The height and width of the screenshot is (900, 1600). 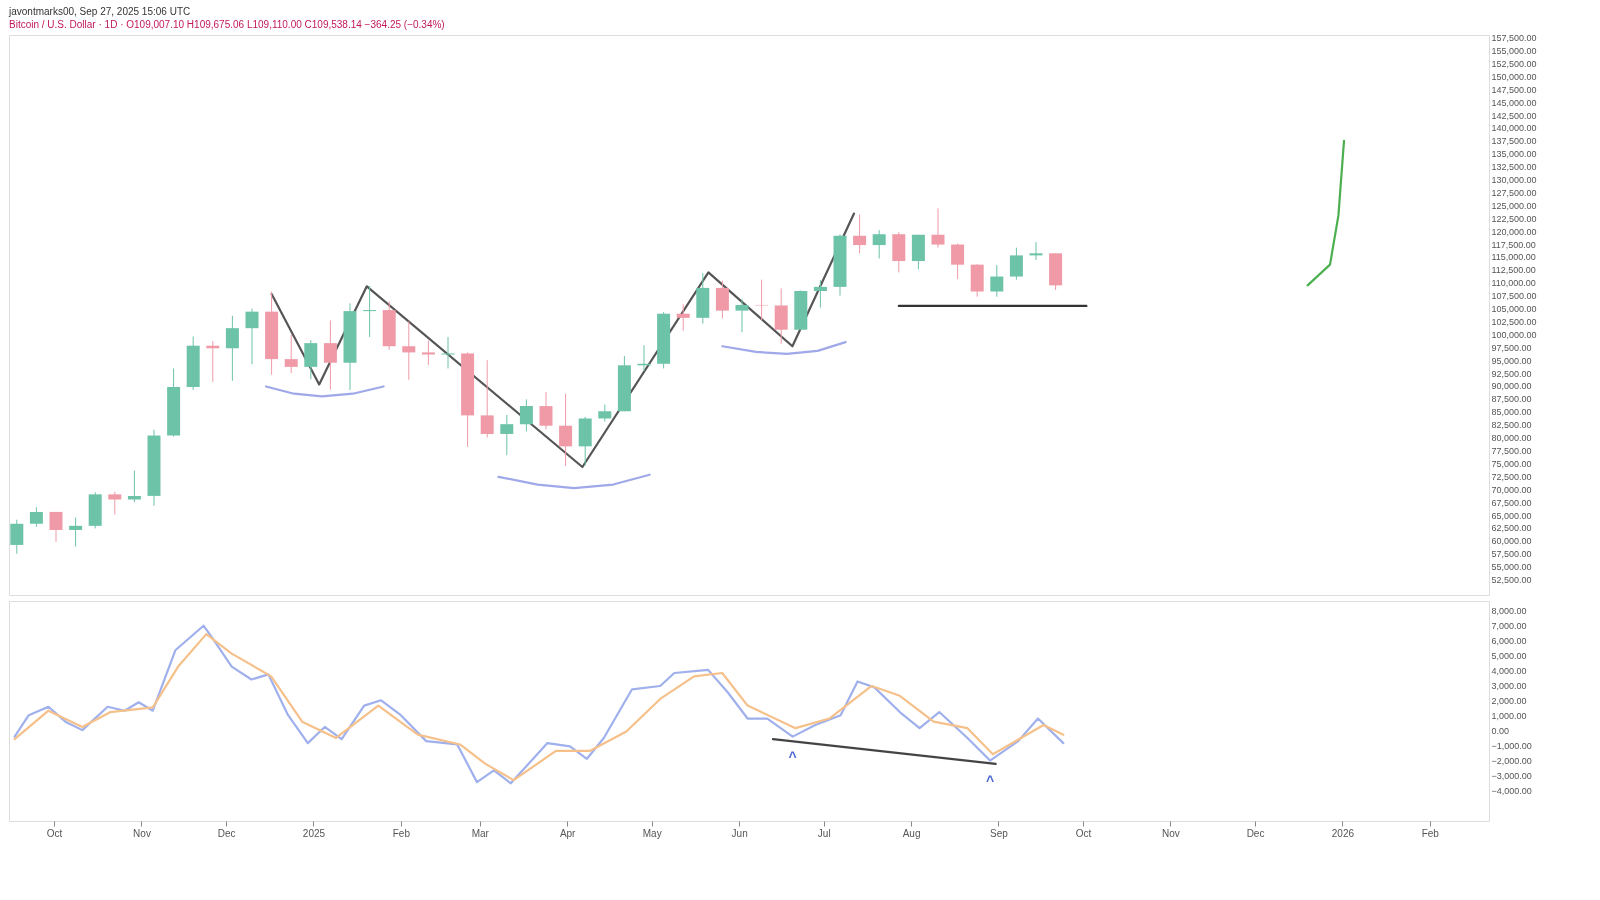 What do you see at coordinates (1514, 334) in the screenshot?
I see `y-tick-label: 100,000.00` at bounding box center [1514, 334].